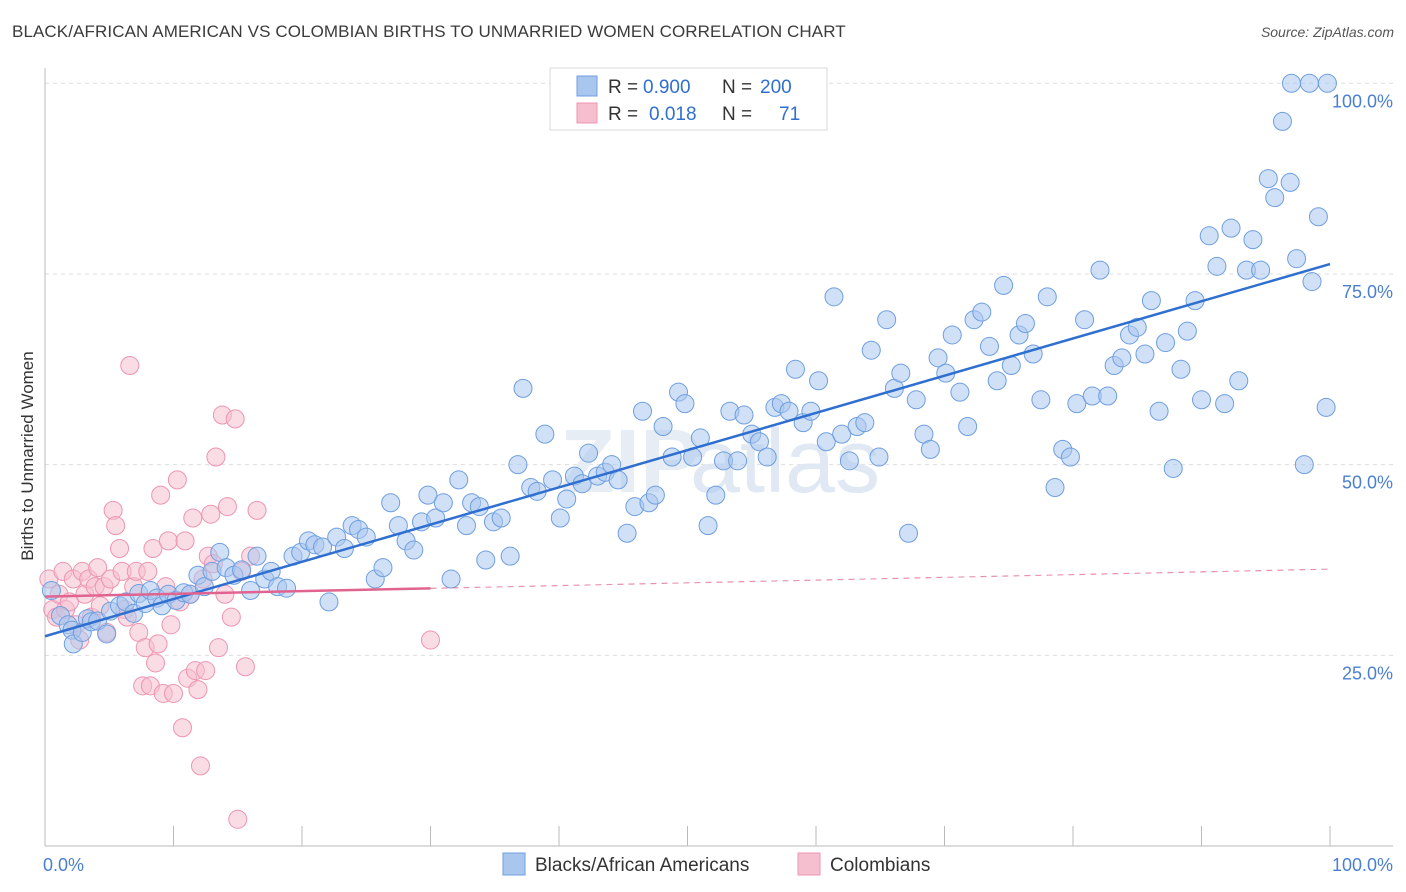 The height and width of the screenshot is (892, 1406). I want to click on legend-n-label-blue: N =, so click(737, 87).